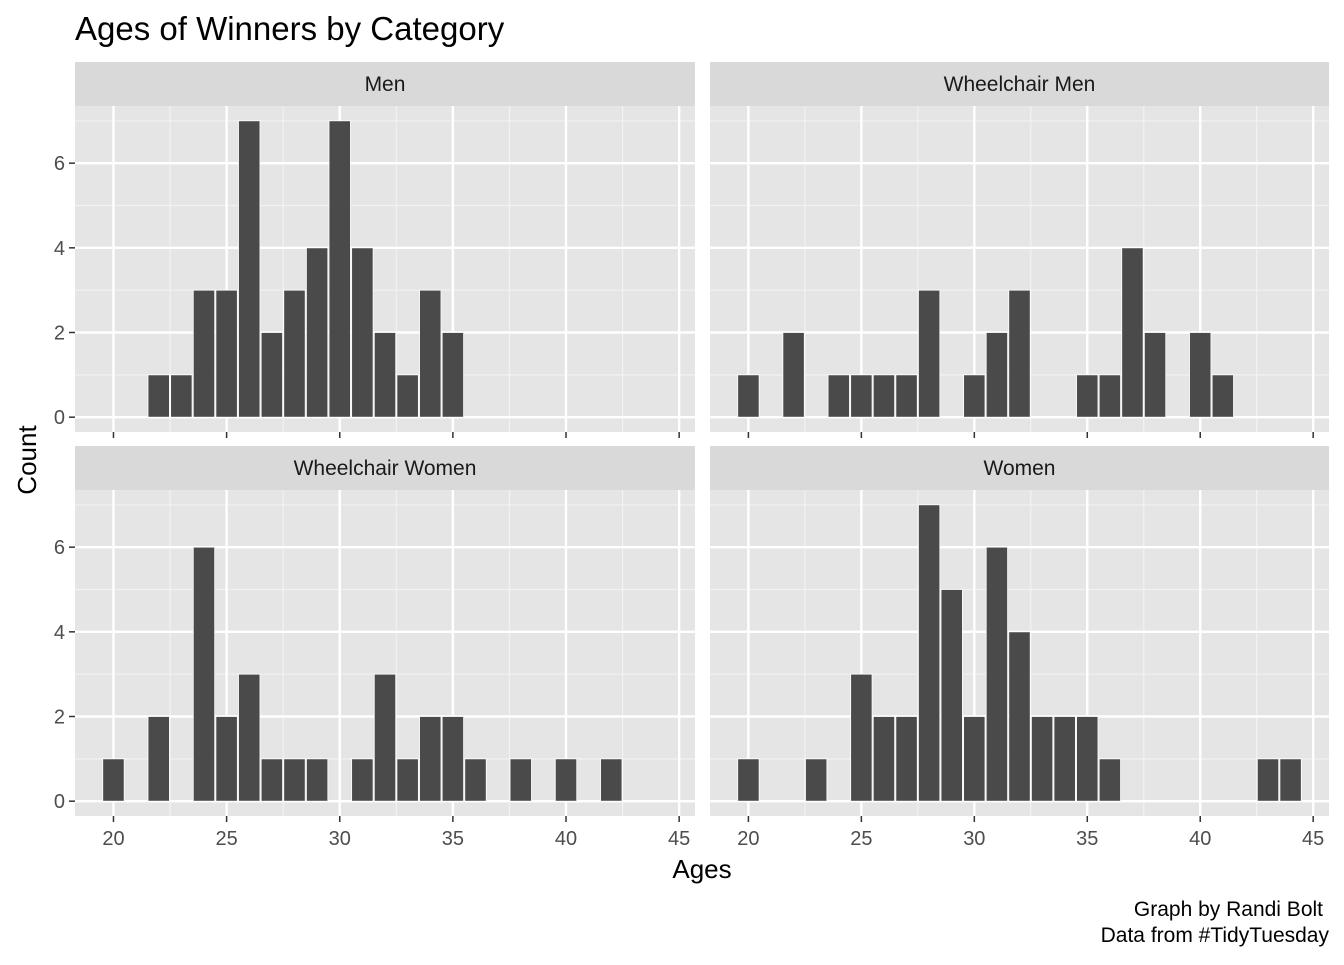  I want to click on facet-strip-label: Wheelchair Men, so click(1020, 84).